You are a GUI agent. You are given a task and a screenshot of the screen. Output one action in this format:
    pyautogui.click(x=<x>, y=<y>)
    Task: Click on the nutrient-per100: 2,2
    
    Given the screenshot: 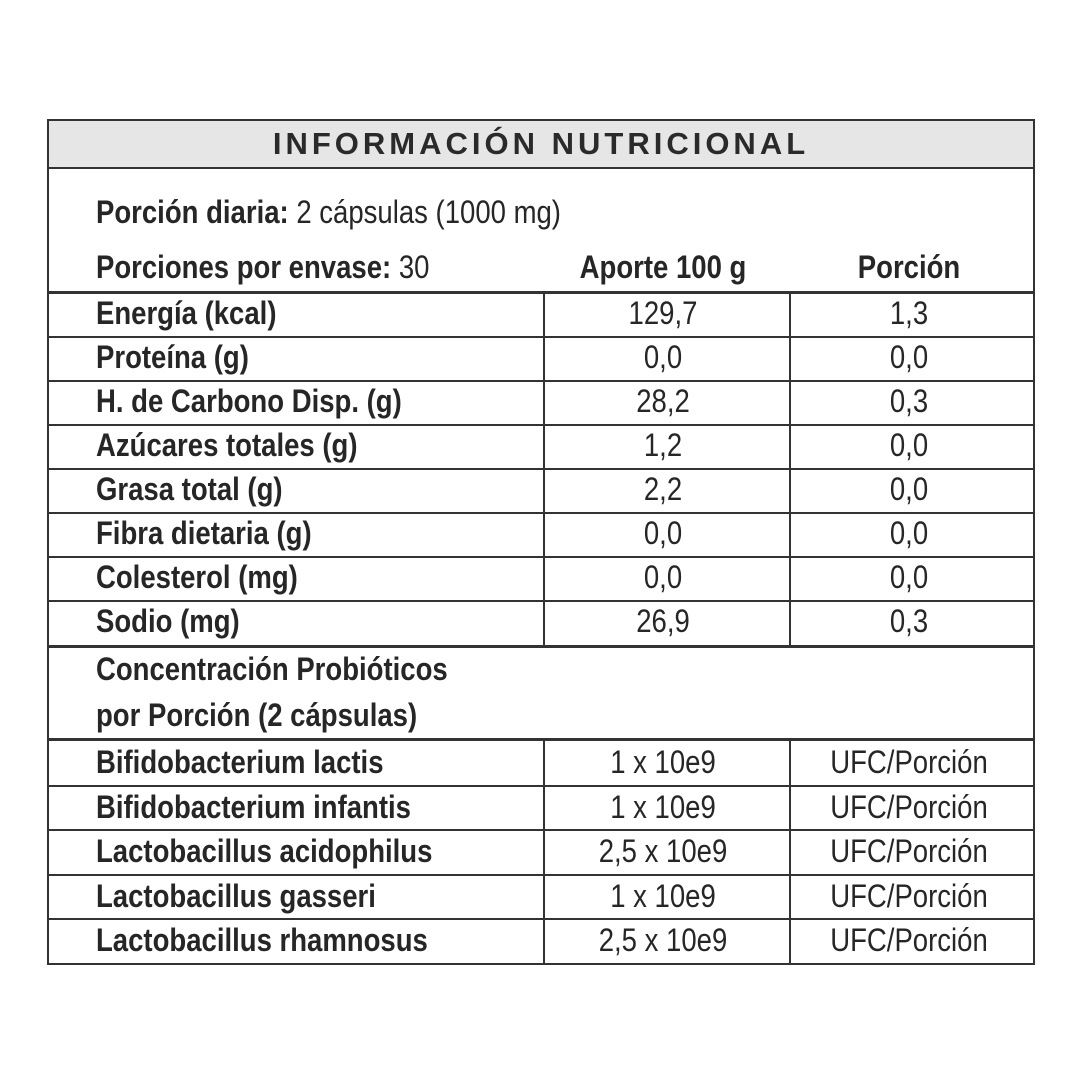 What is the action you would take?
    pyautogui.click(x=663, y=489)
    